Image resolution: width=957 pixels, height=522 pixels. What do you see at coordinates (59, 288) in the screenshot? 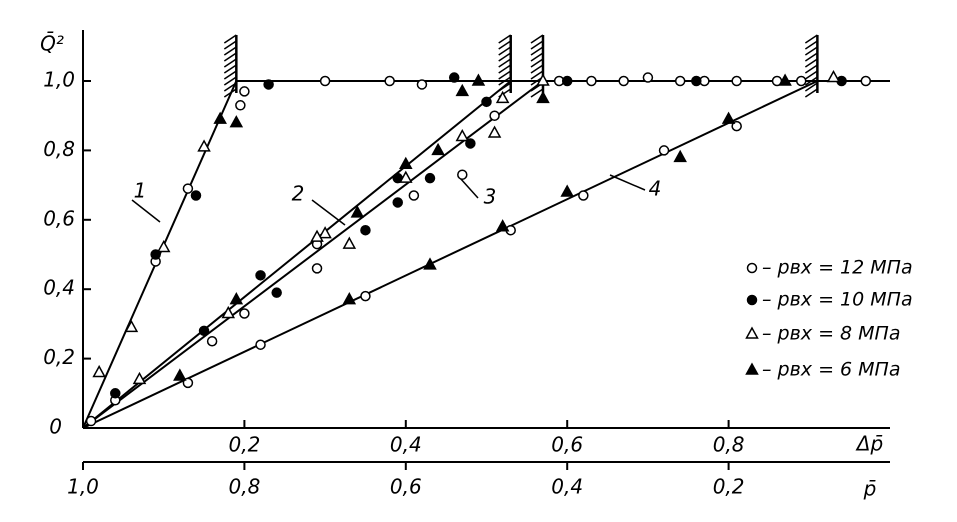
I see `y-tick-label: 0,4` at bounding box center [59, 288].